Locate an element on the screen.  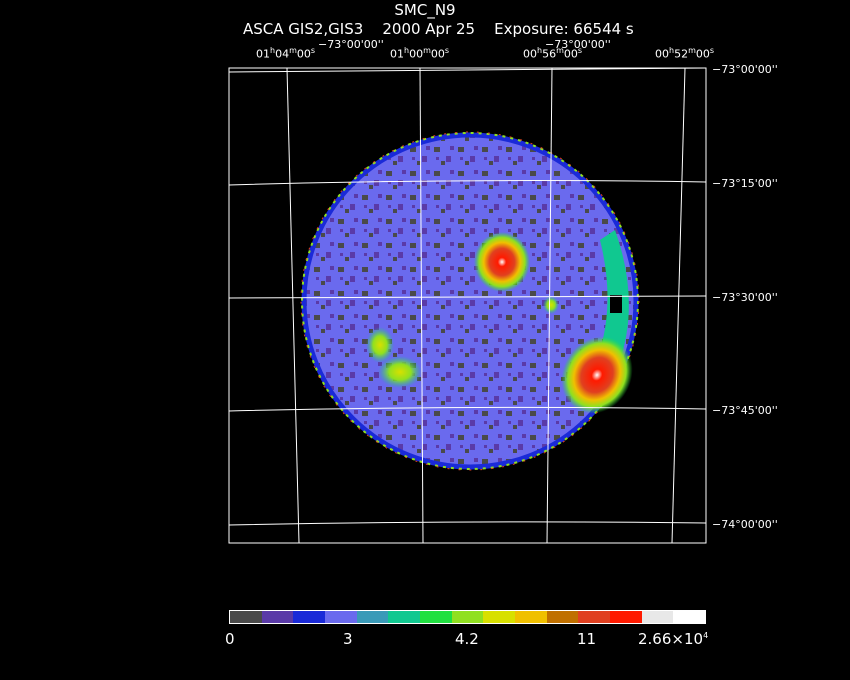
small-source is located at coordinates (551, 305).